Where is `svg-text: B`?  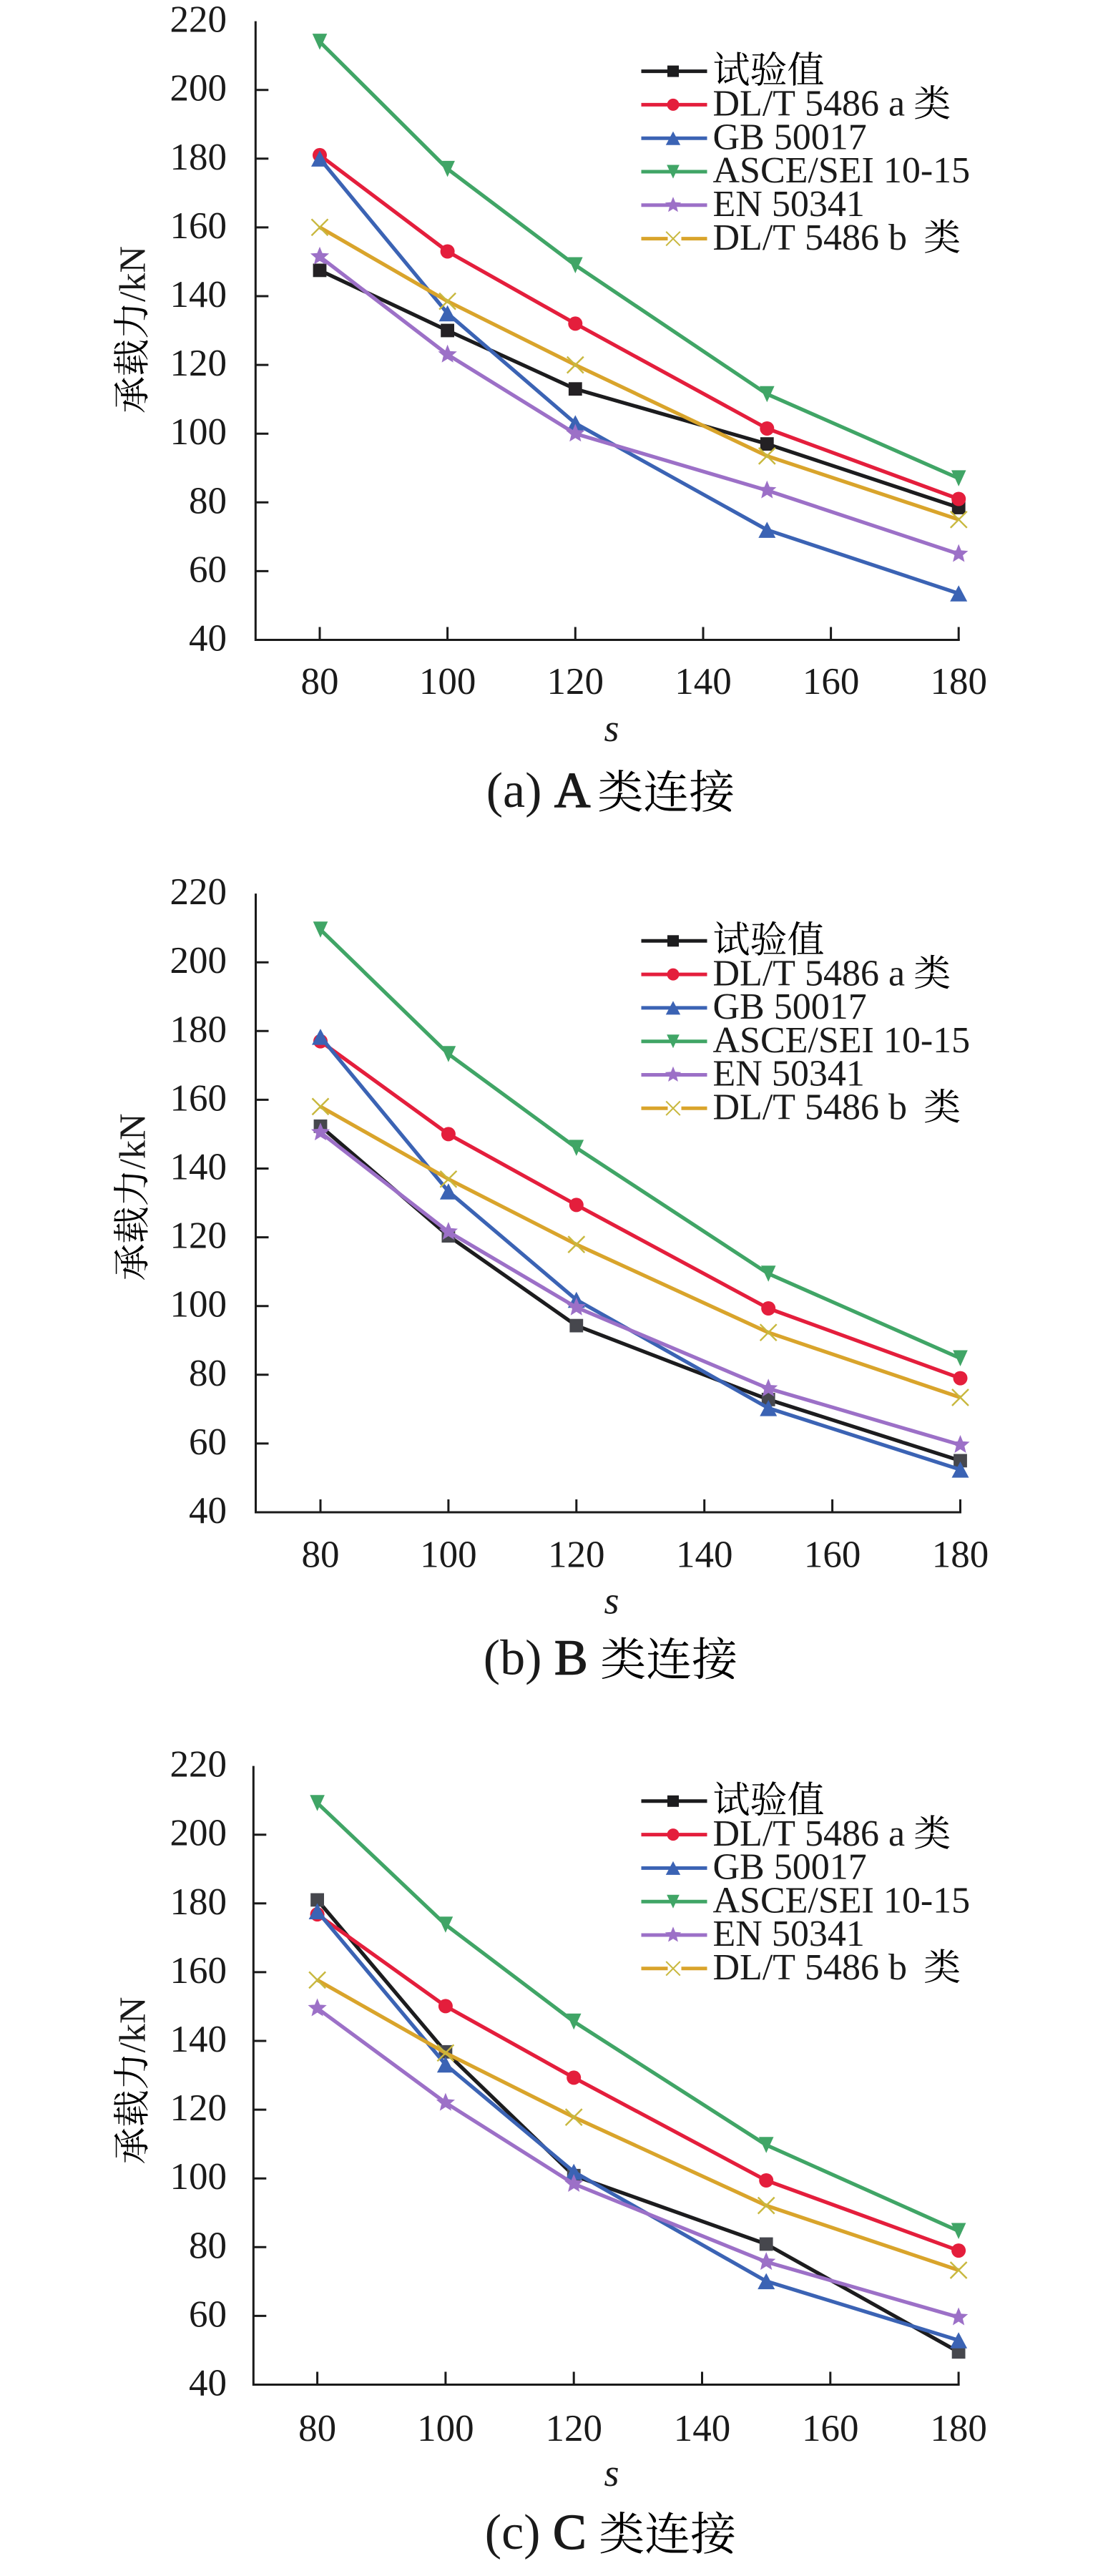 svg-text: B is located at coordinates (571, 1658).